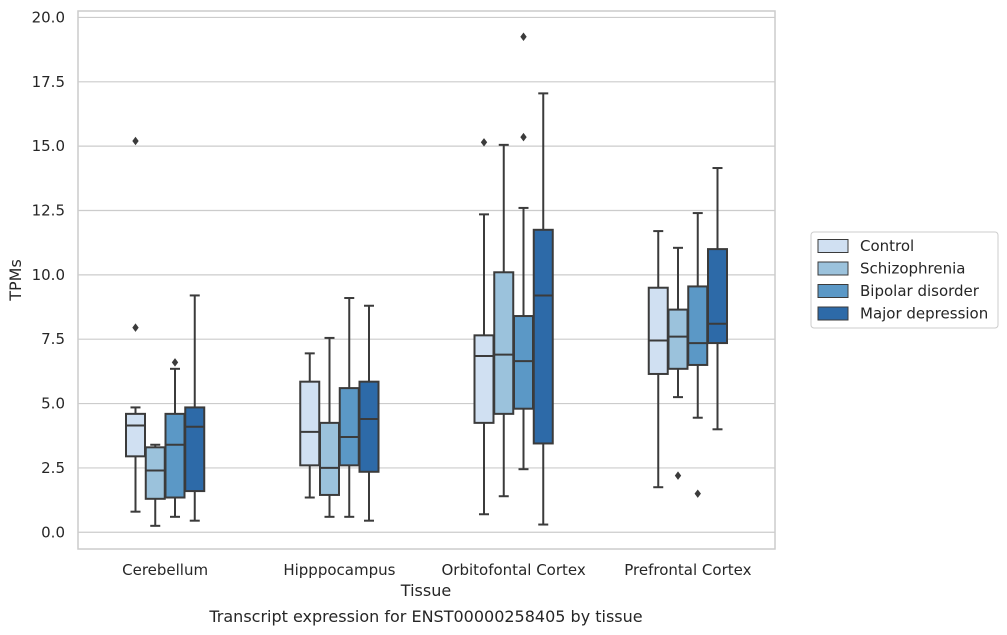 The image size is (1007, 635). Describe the element at coordinates (425, 590) in the screenshot. I see `x-axis-title: Tissue` at that location.